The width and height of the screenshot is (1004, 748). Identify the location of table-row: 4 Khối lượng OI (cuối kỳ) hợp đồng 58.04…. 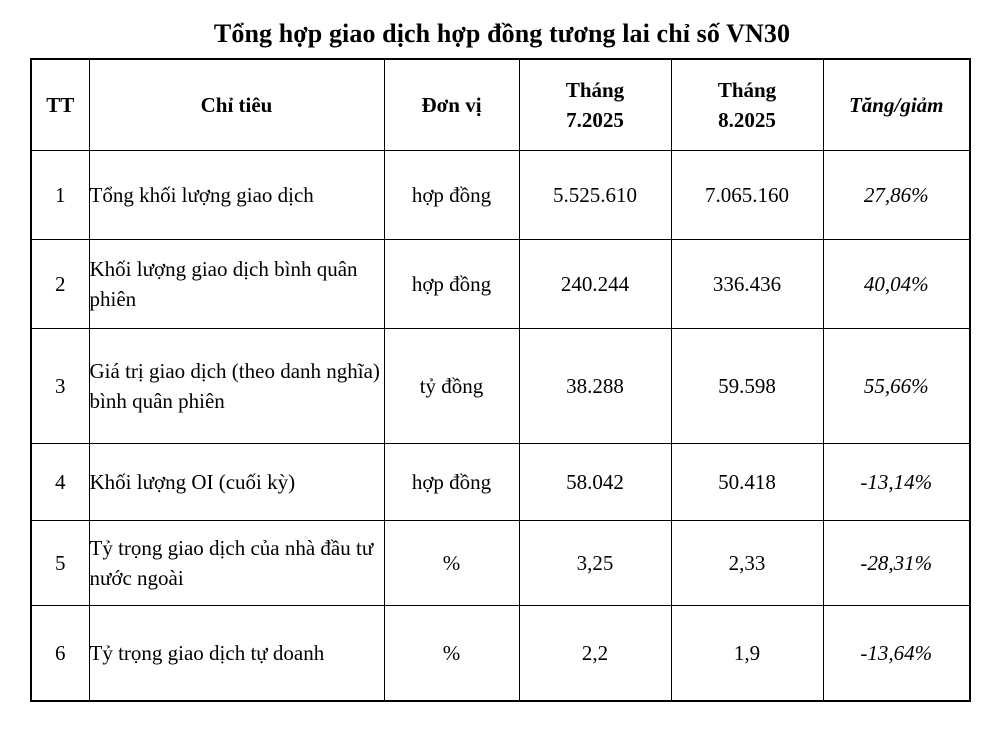
(500, 482).